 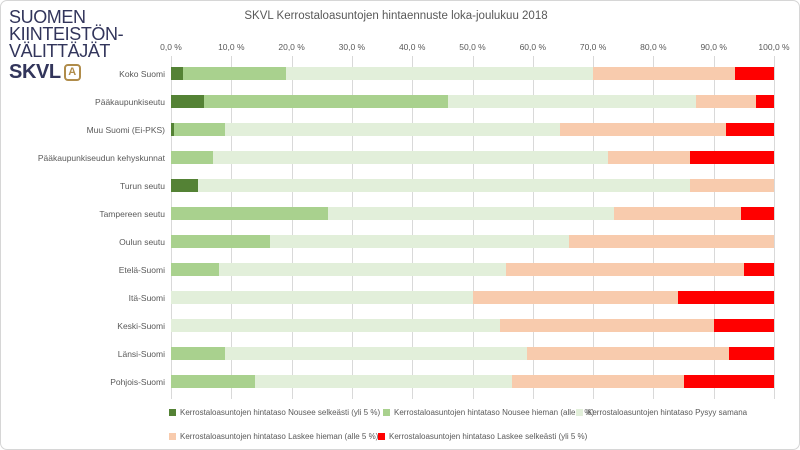 I want to click on category-label: Pääkaupunkiseutu, so click(x=130, y=101).